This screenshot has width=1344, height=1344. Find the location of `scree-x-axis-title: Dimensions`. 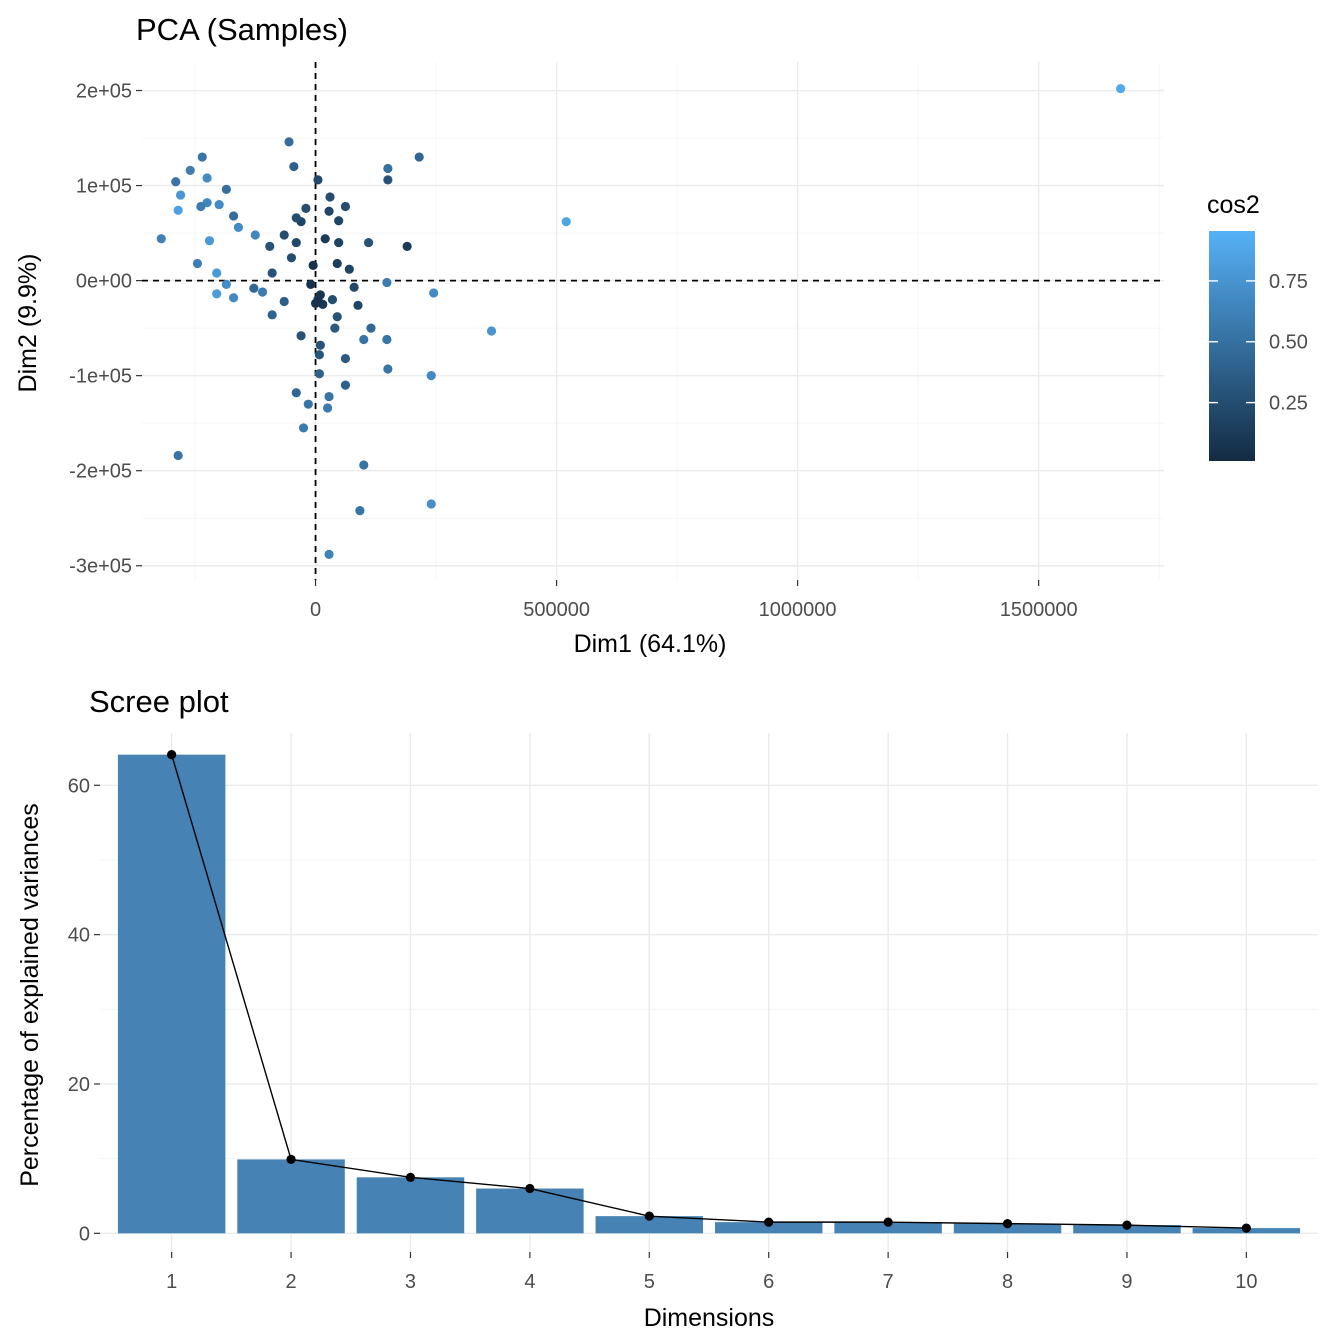

scree-x-axis-title: Dimensions is located at coordinates (709, 1318).